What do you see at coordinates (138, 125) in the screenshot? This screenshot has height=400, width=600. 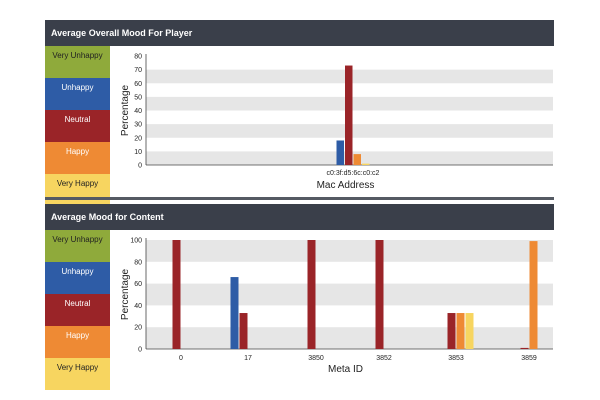 I see `y-tick-label: 30` at bounding box center [138, 125].